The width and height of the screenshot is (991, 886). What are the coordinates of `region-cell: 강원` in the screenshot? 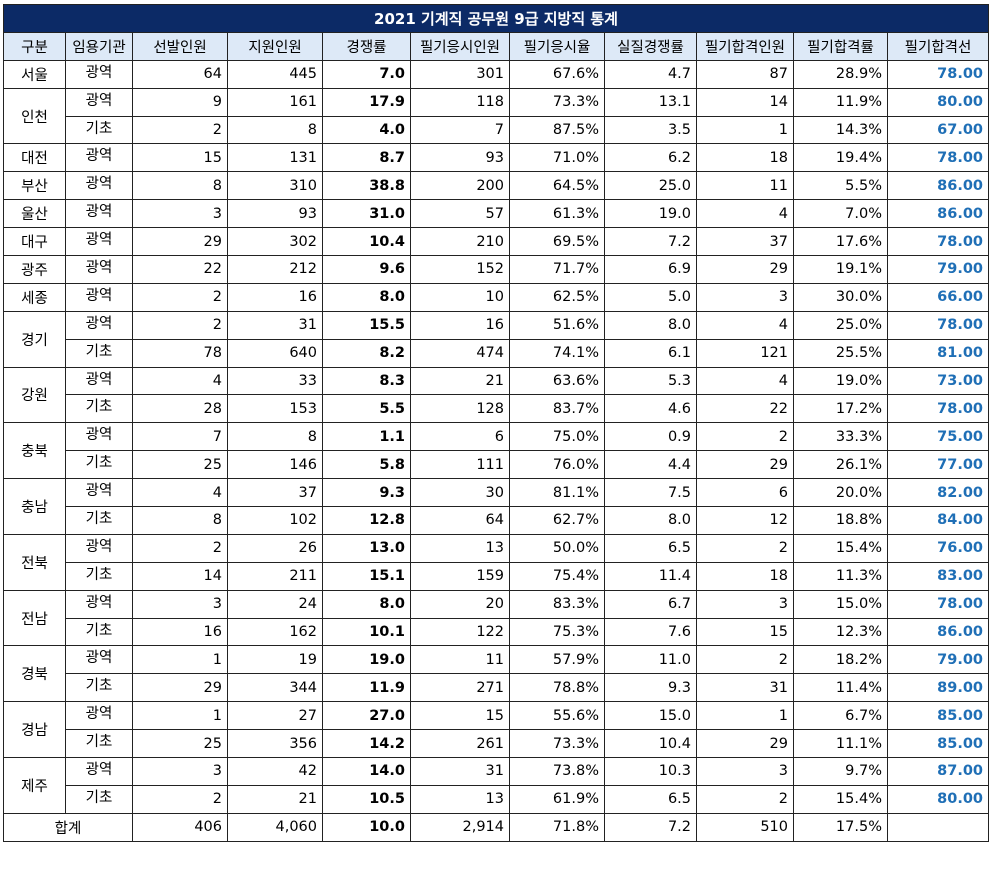 It's located at (34, 395).